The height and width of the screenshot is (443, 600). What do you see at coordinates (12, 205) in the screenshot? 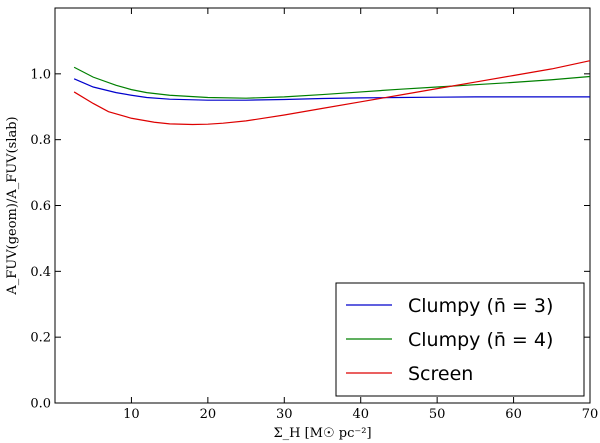
I see `y-axis-label: A_FUV(geom)/A_FUV(slab)` at bounding box center [12, 205].